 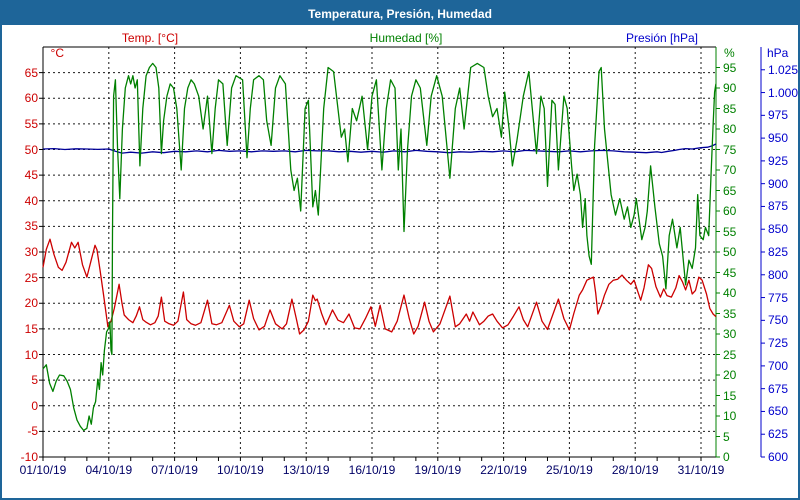 What do you see at coordinates (31, 149) in the screenshot?
I see `temp-axis-tick-label: 50` at bounding box center [31, 149].